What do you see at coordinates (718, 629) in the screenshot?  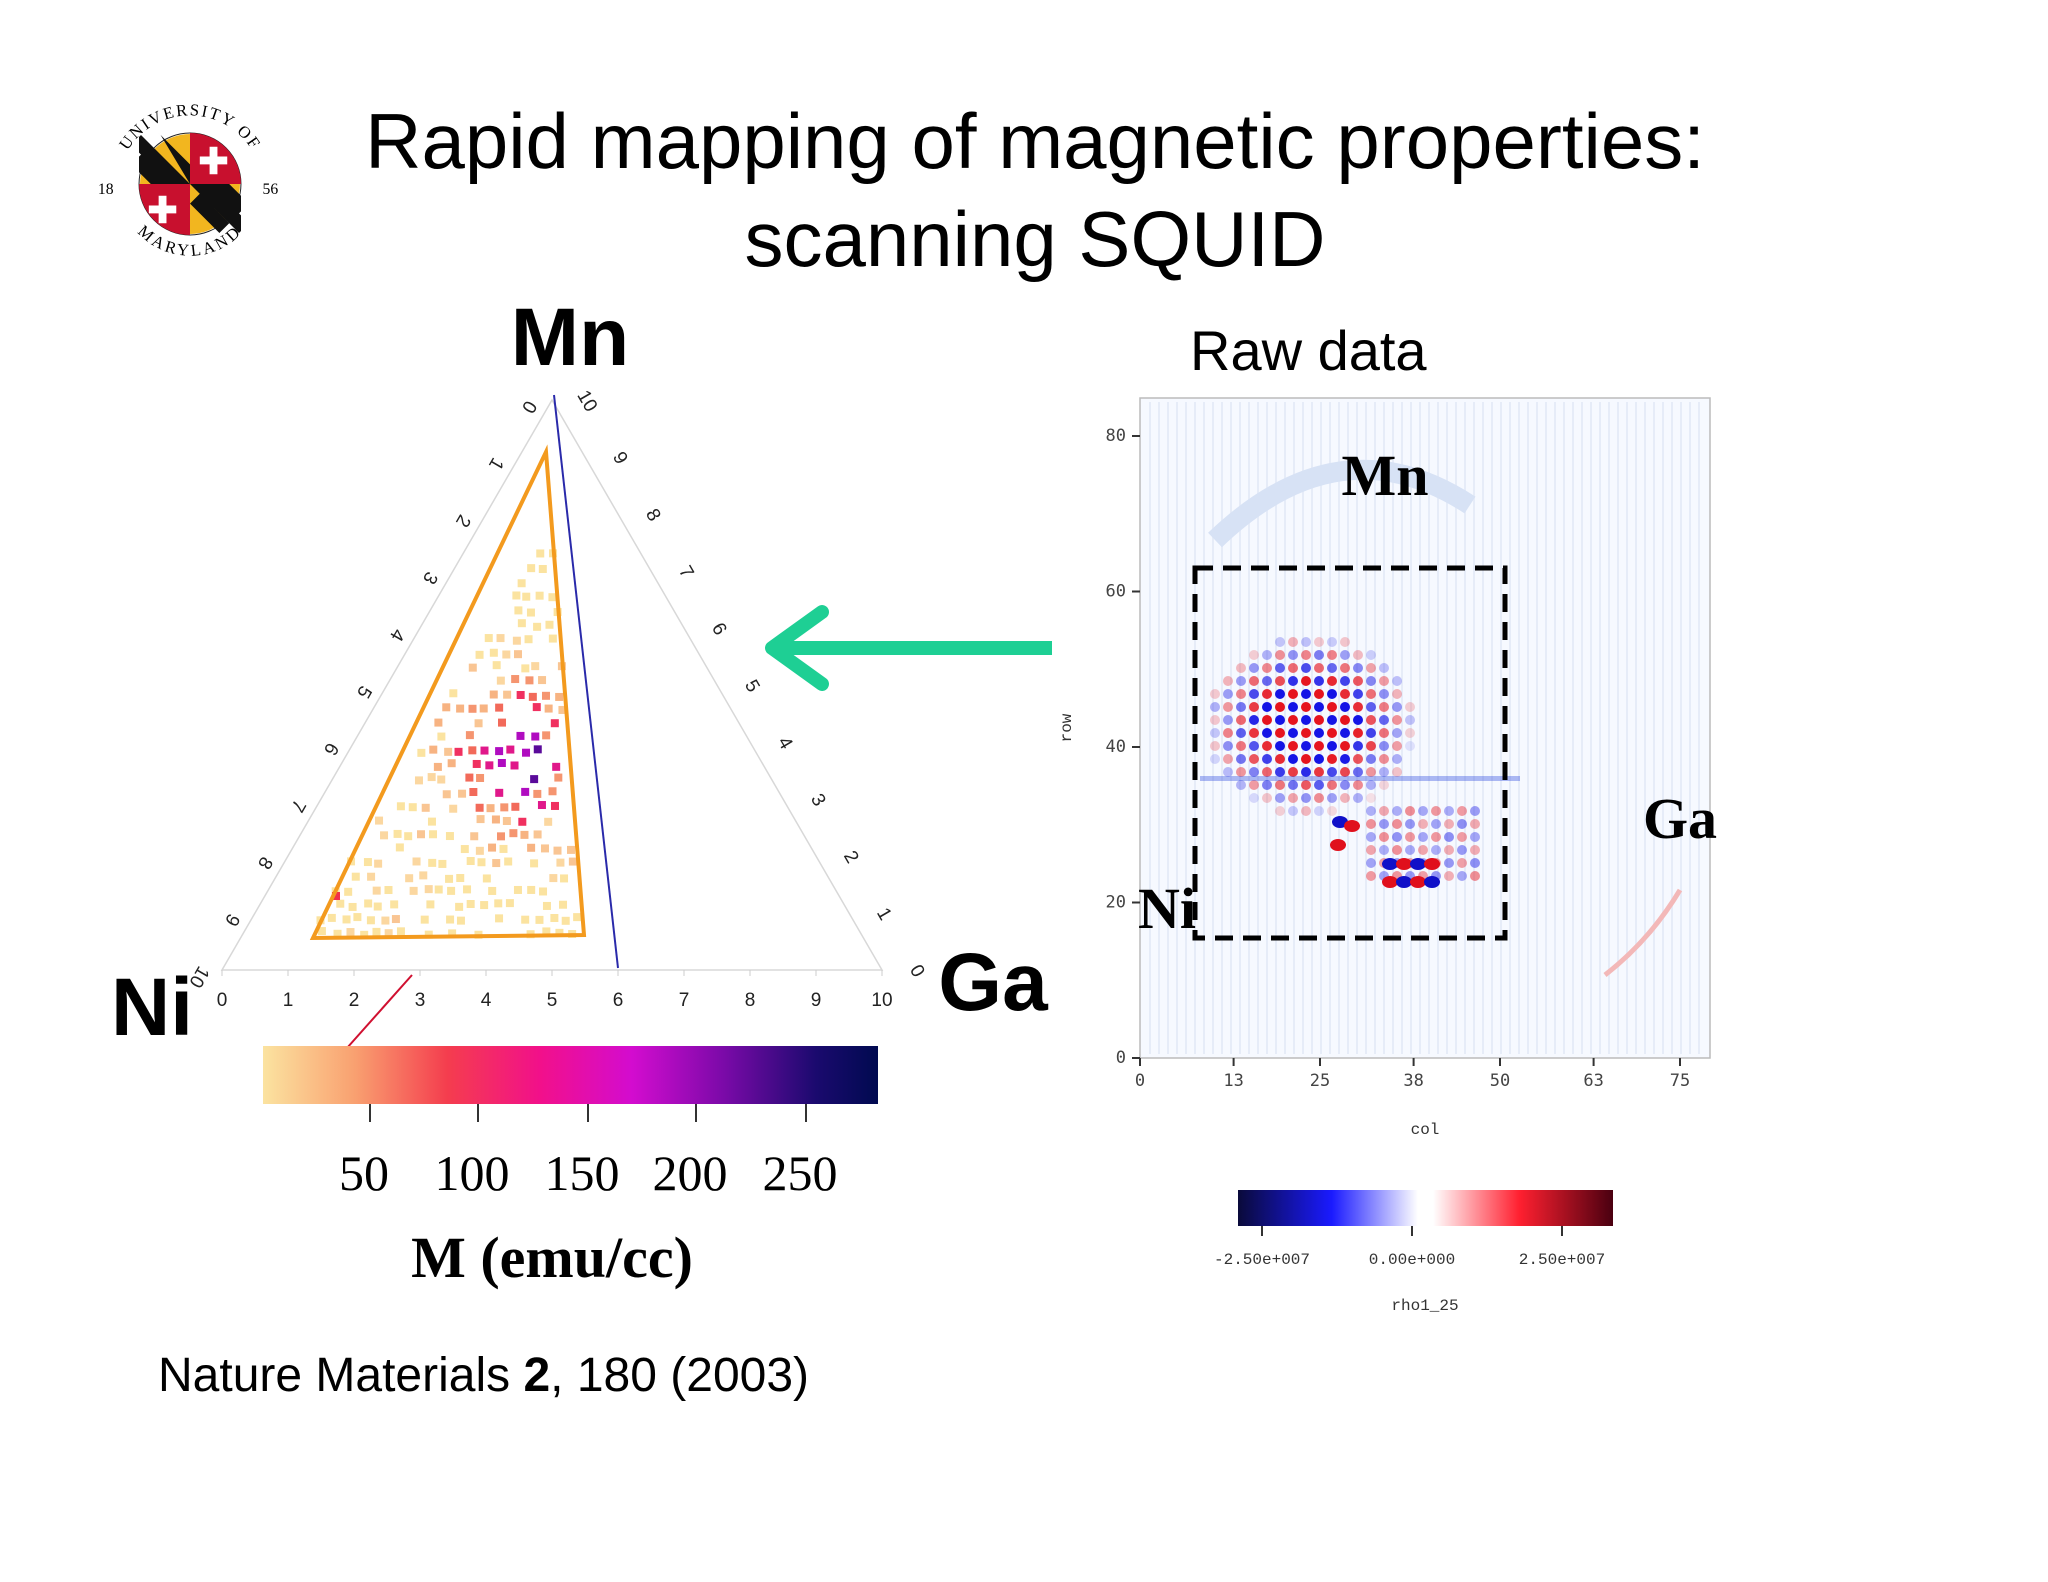 I see `tick-right-4: 6` at bounding box center [718, 629].